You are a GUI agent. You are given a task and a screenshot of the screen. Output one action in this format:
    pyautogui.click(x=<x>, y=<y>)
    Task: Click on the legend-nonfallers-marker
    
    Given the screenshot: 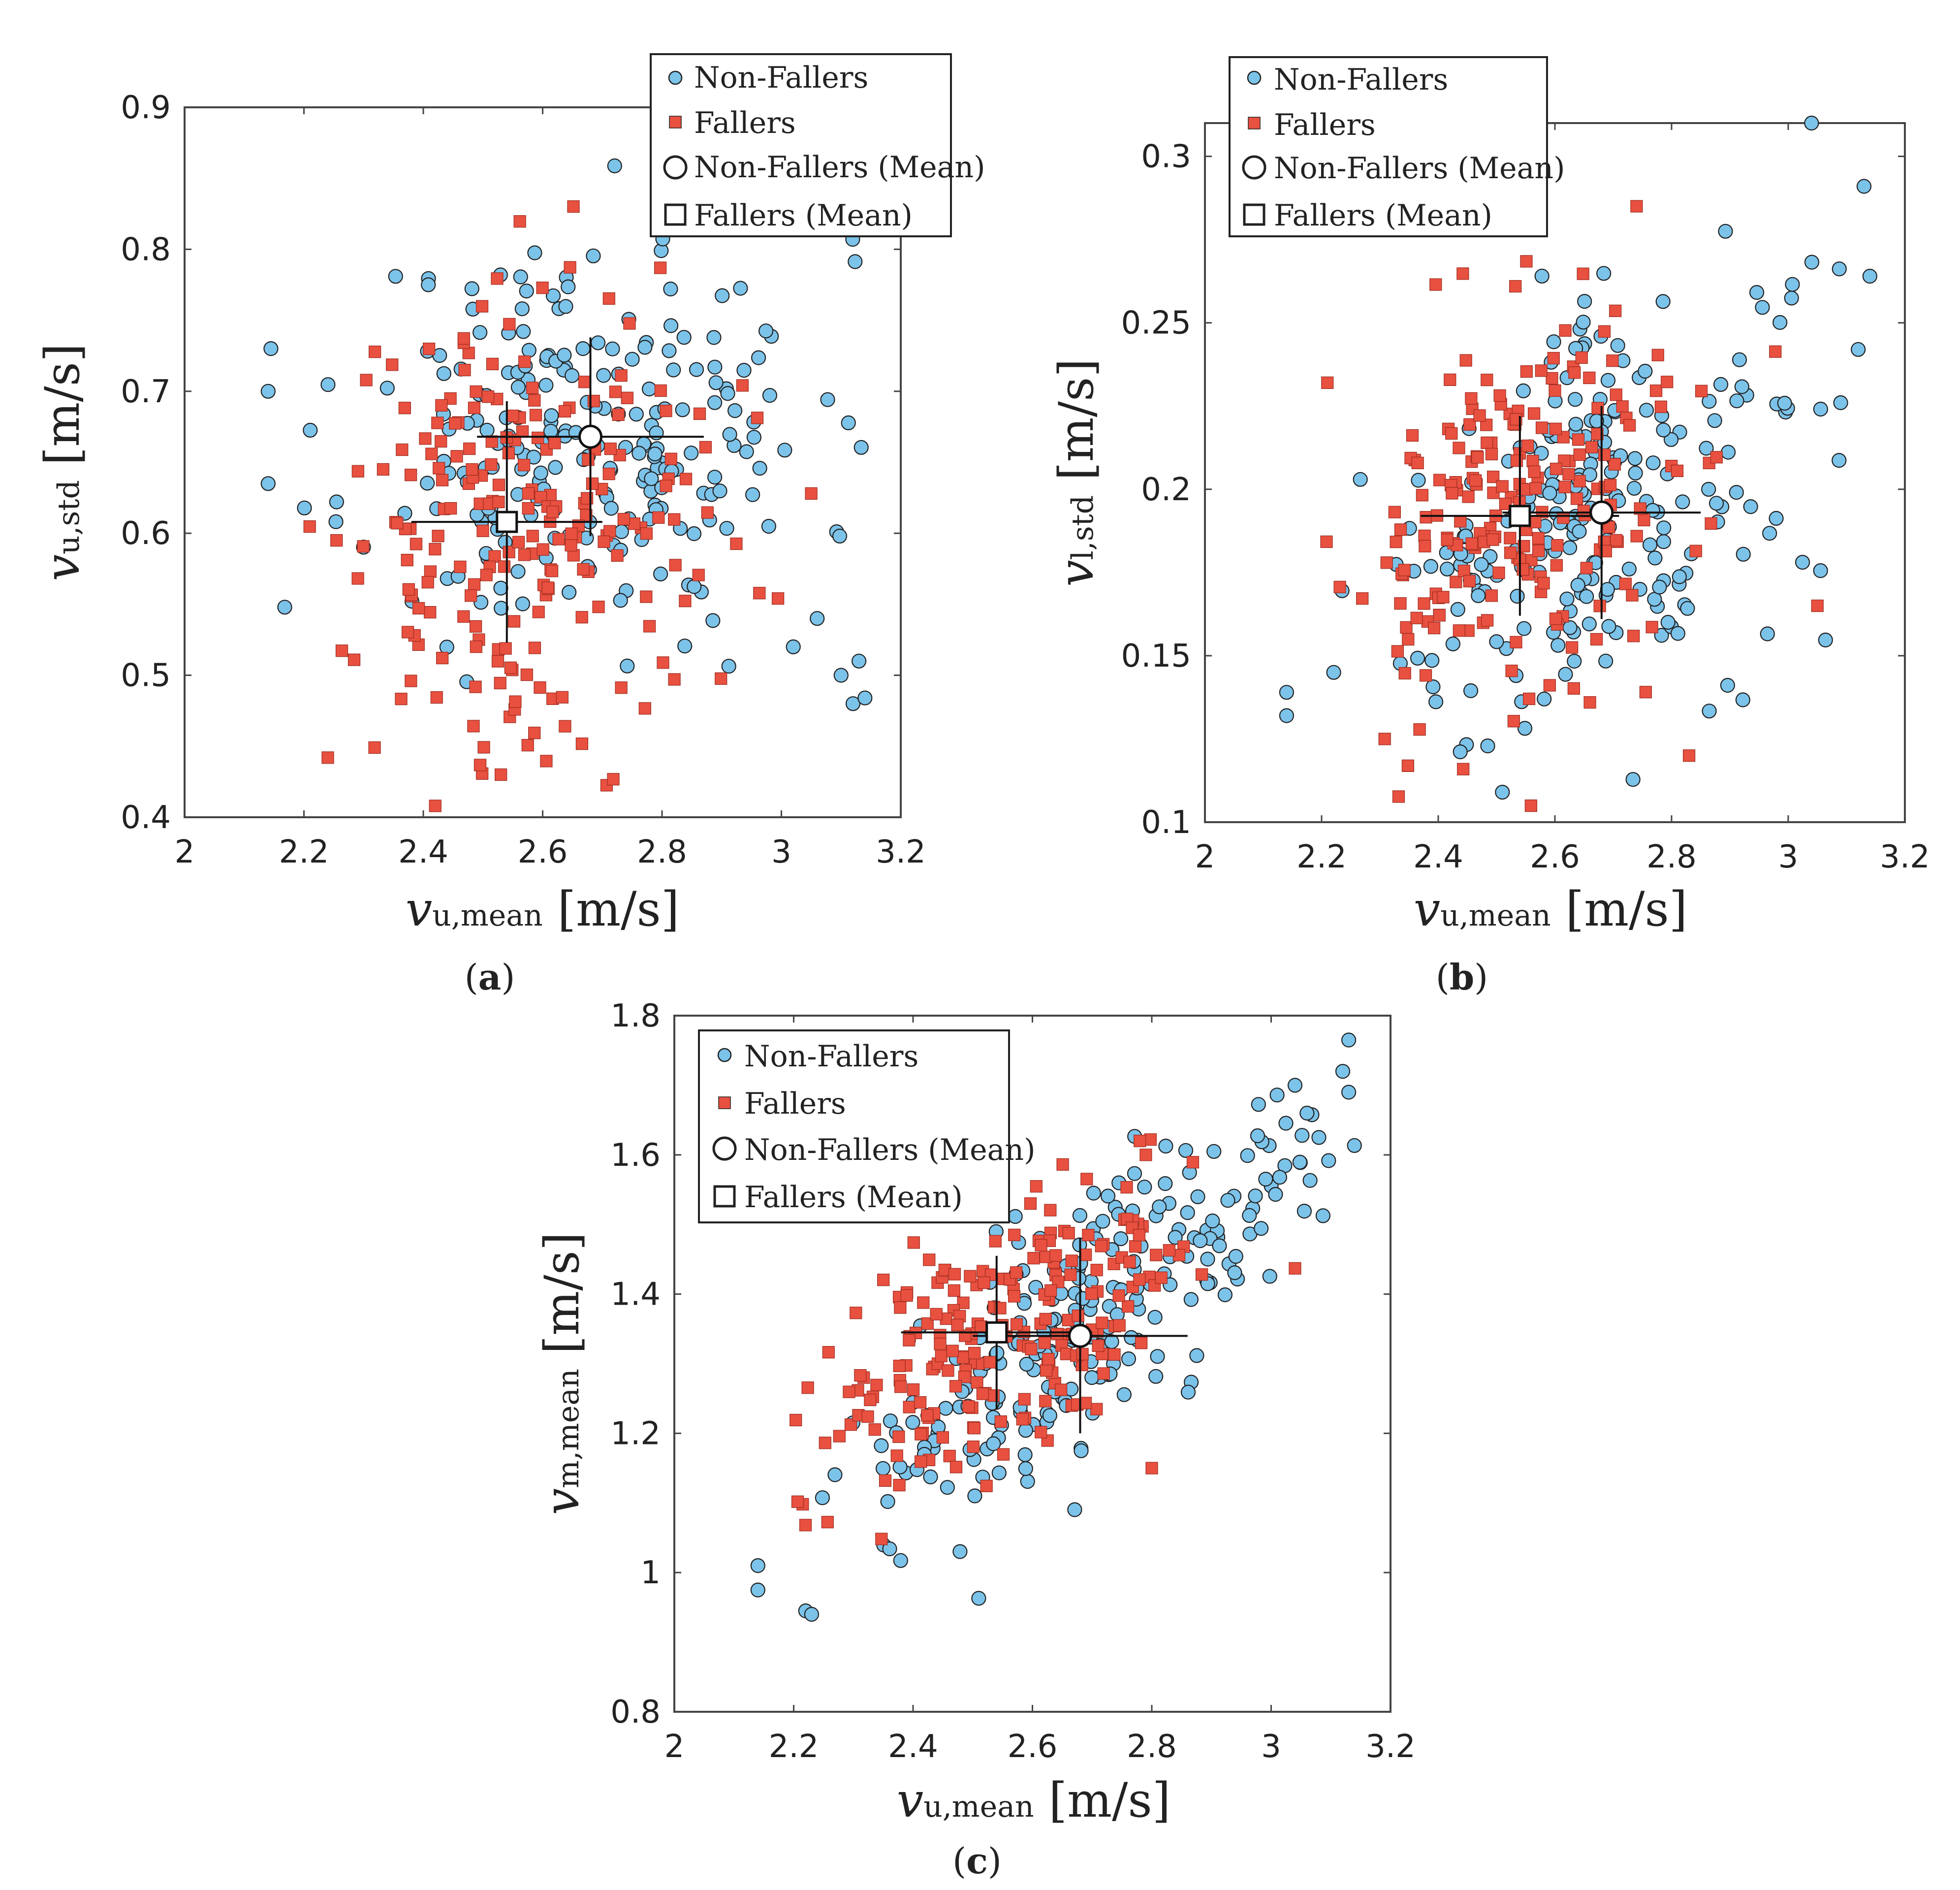 What is the action you would take?
    pyautogui.click(x=675, y=77)
    